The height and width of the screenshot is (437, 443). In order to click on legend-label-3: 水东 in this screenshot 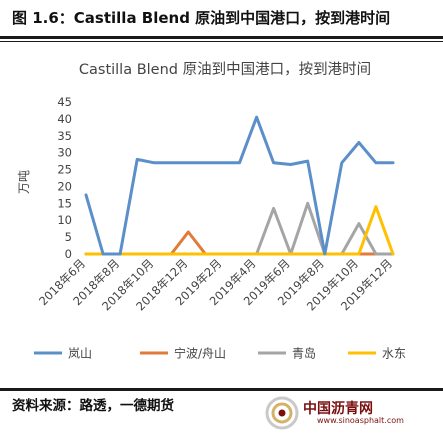, I will do `click(394, 354)`.